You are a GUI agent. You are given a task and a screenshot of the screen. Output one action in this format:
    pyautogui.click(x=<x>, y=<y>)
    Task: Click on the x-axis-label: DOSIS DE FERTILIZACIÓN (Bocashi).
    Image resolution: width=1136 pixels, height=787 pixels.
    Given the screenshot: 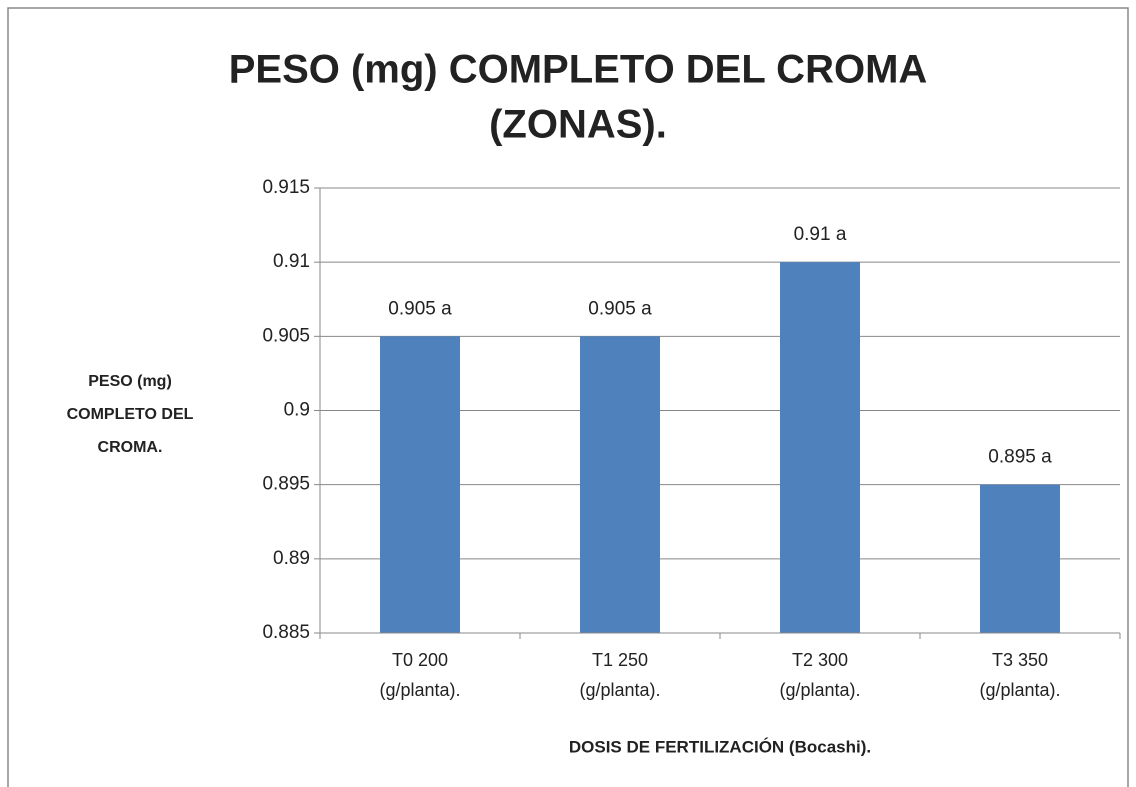 What is the action you would take?
    pyautogui.click(x=720, y=746)
    